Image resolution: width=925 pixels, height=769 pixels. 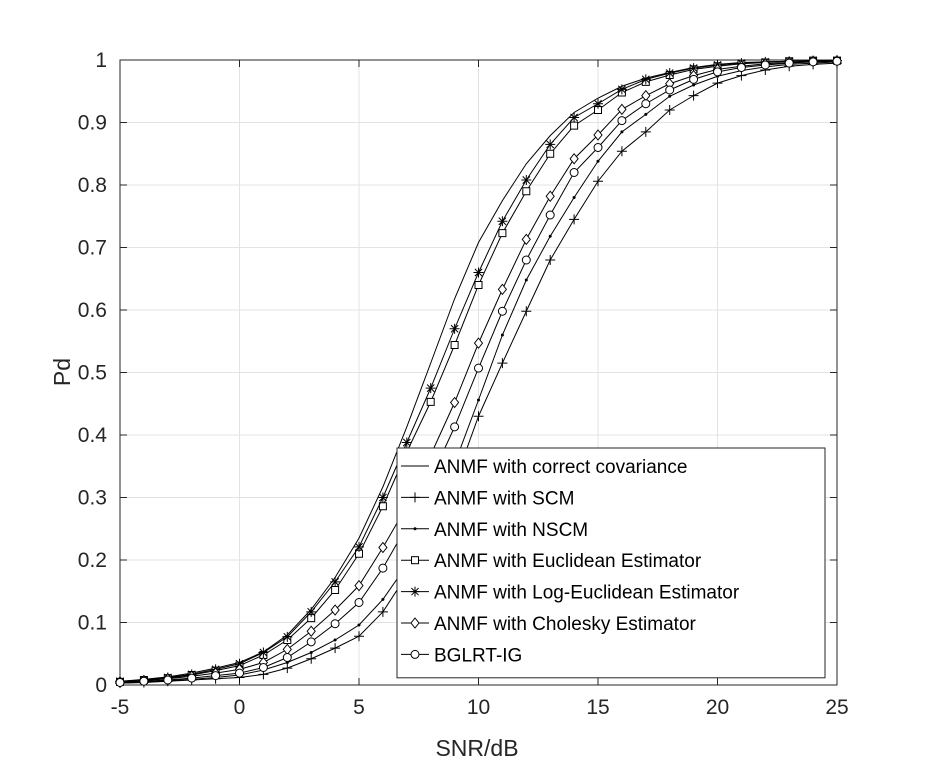 I want to click on legend-label: ANMF with NSCM, so click(x=511, y=530).